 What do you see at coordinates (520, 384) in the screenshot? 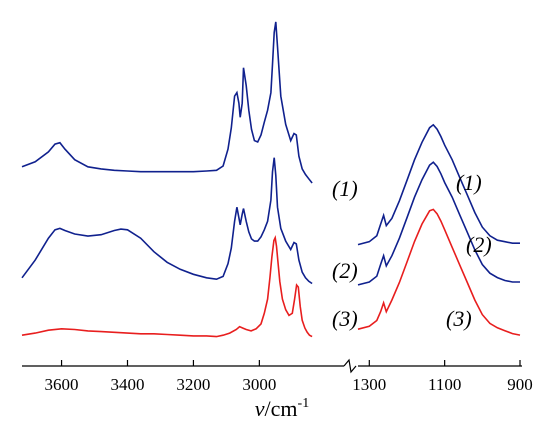
I see `x-tick-label: 900` at bounding box center [520, 384].